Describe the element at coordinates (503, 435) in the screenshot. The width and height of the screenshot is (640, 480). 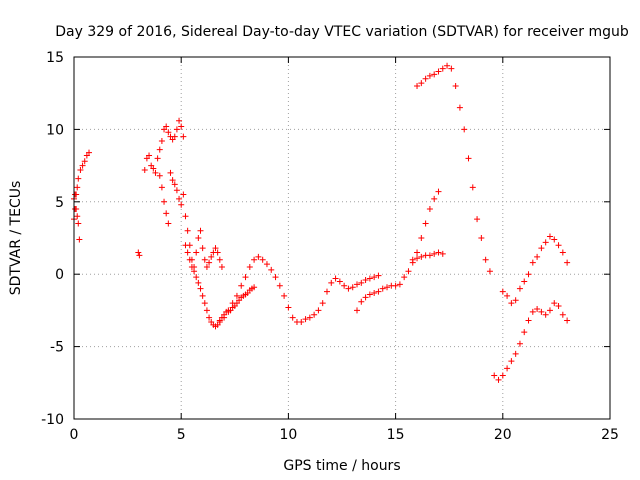
I see `x-tick-label: 20` at that location.